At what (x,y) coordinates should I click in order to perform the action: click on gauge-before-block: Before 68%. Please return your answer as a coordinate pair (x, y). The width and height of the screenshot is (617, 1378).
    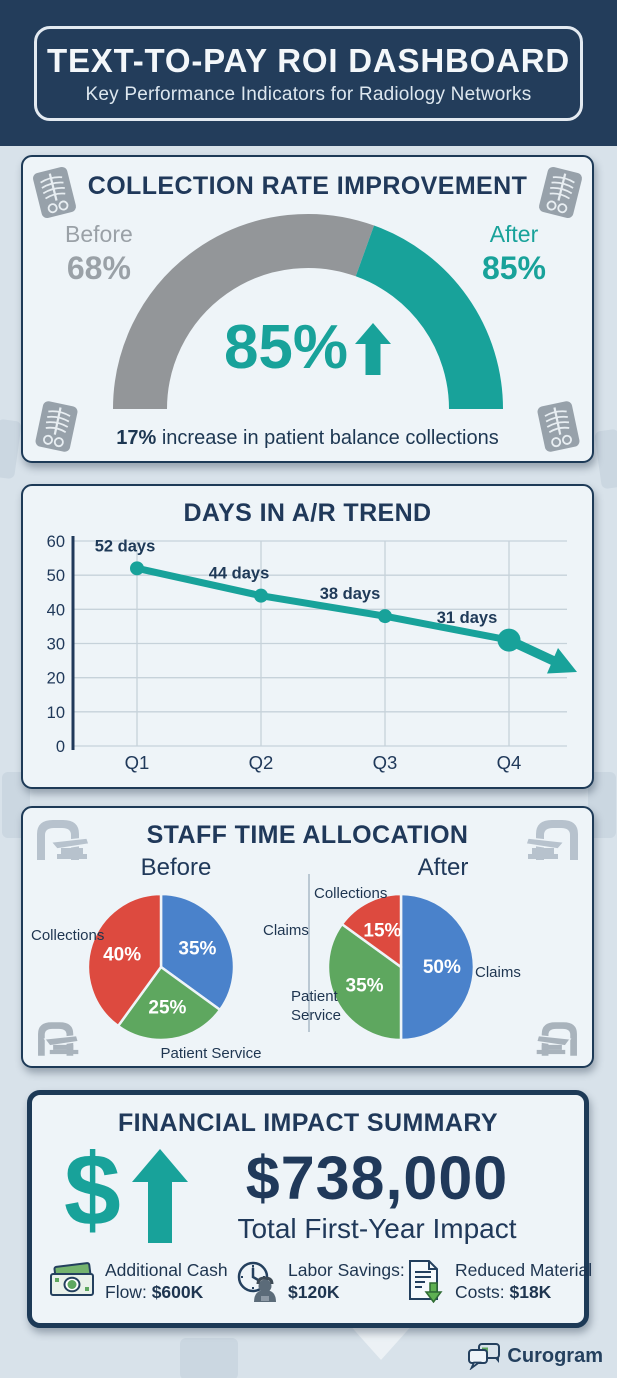
    Looking at the image, I should click on (99, 254).